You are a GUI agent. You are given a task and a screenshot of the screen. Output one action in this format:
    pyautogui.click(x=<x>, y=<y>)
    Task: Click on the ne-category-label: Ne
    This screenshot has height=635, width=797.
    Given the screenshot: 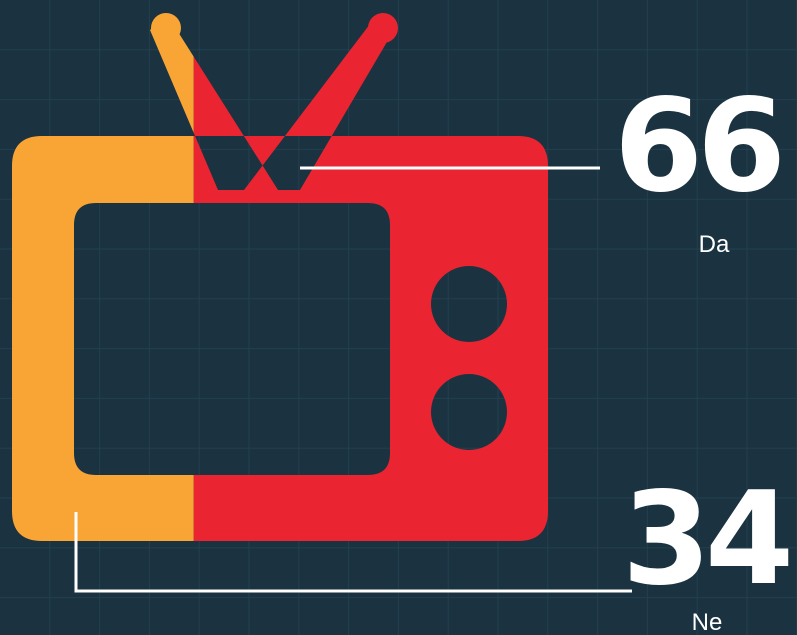 What is the action you would take?
    pyautogui.click(x=707, y=622)
    